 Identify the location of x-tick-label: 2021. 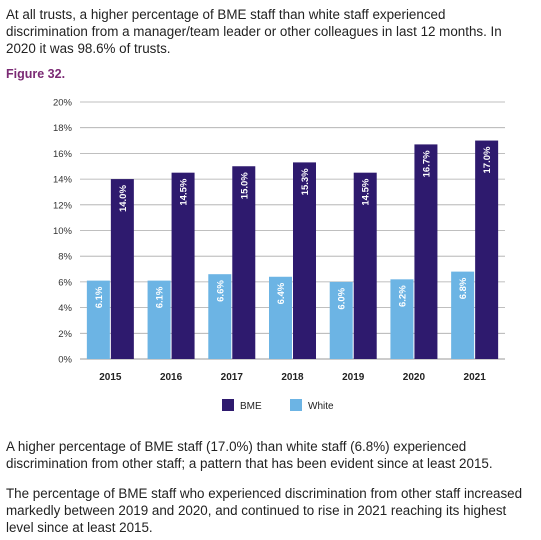
(475, 377).